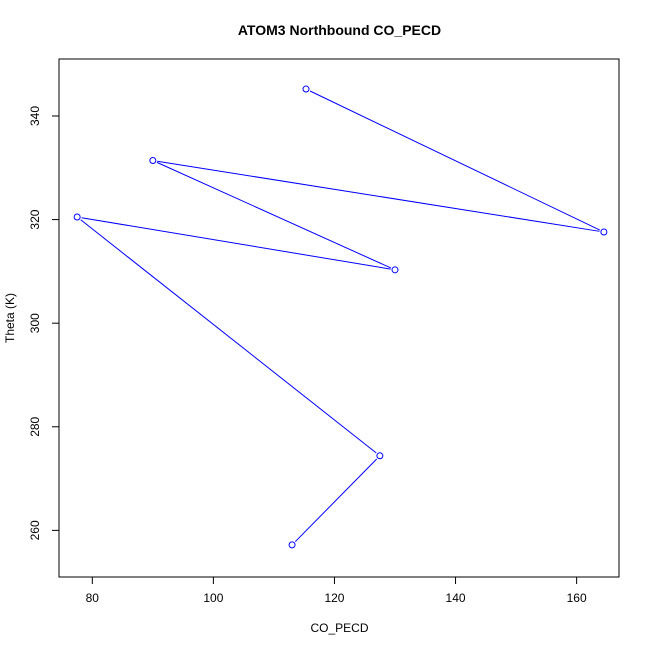 The image size is (650, 650). I want to click on x-tick-label: 80, so click(93, 598).